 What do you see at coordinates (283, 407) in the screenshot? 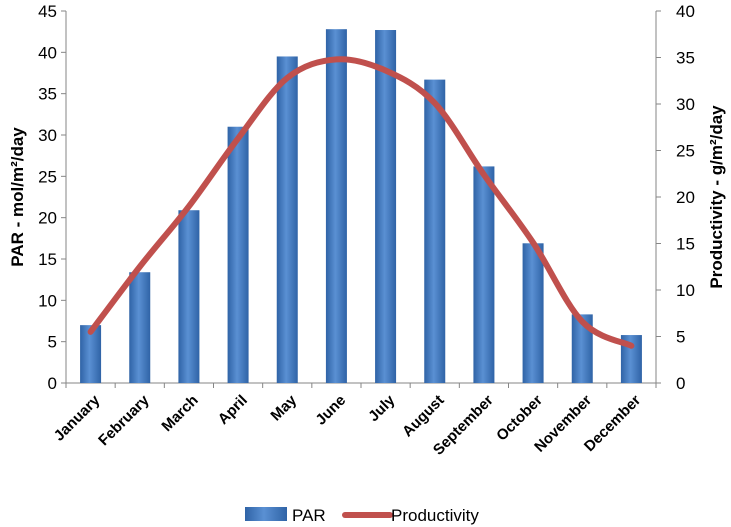
I see `x-category-label: May` at bounding box center [283, 407].